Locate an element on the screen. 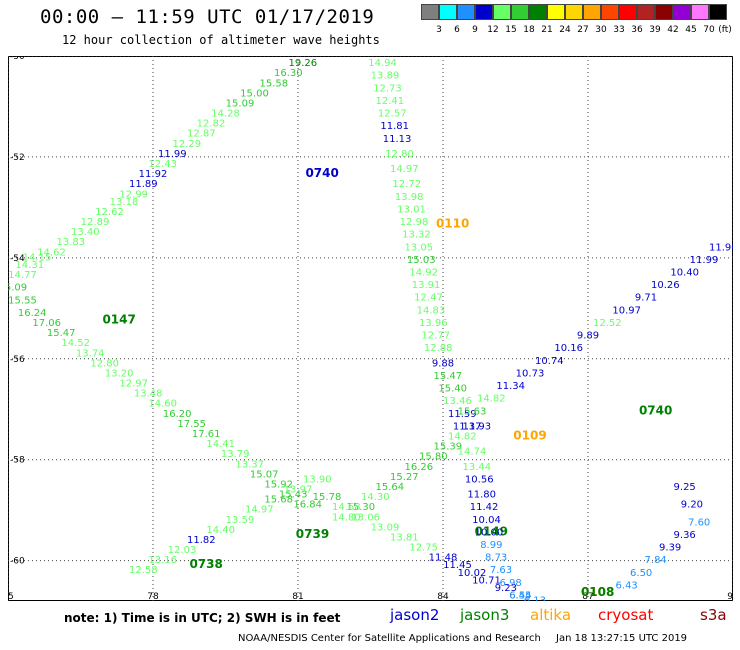 The width and height of the screenshot is (740, 650). swh-value: 14.80 is located at coordinates (346, 517).